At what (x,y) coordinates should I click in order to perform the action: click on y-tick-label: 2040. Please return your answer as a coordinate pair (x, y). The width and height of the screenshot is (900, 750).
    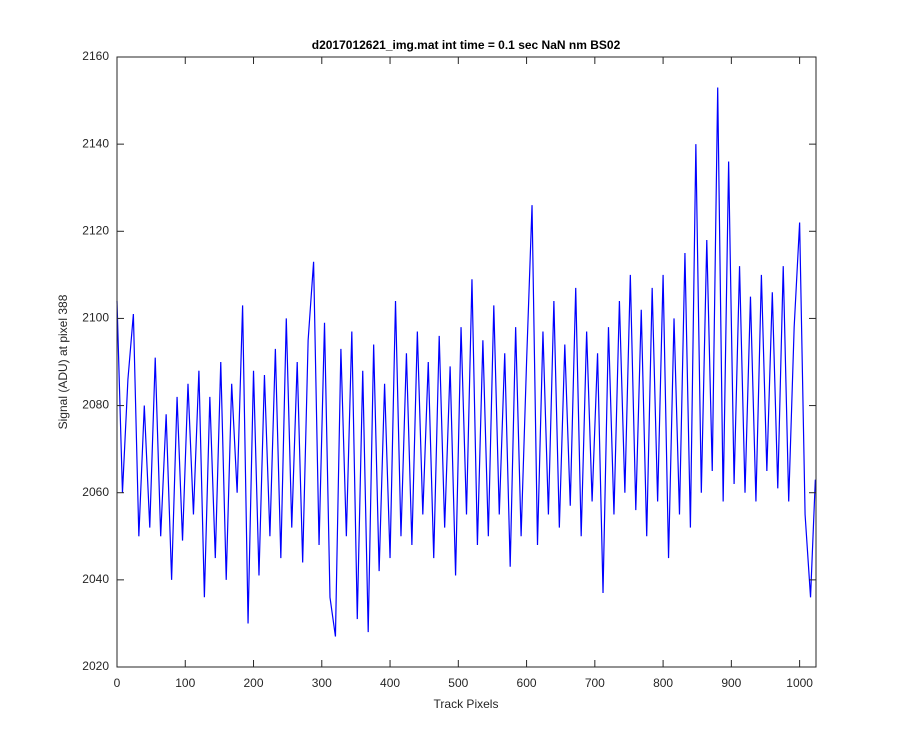
    Looking at the image, I should click on (95, 579).